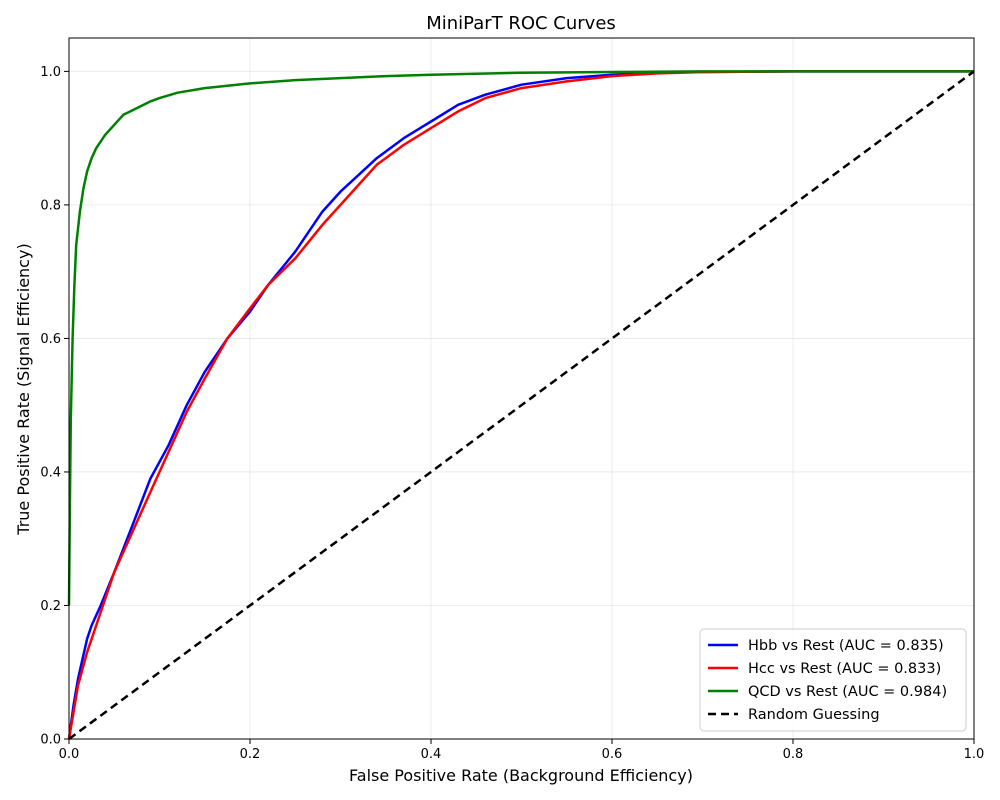  What do you see at coordinates (612, 754) in the screenshot?
I see `x-tick-label: 0.6` at bounding box center [612, 754].